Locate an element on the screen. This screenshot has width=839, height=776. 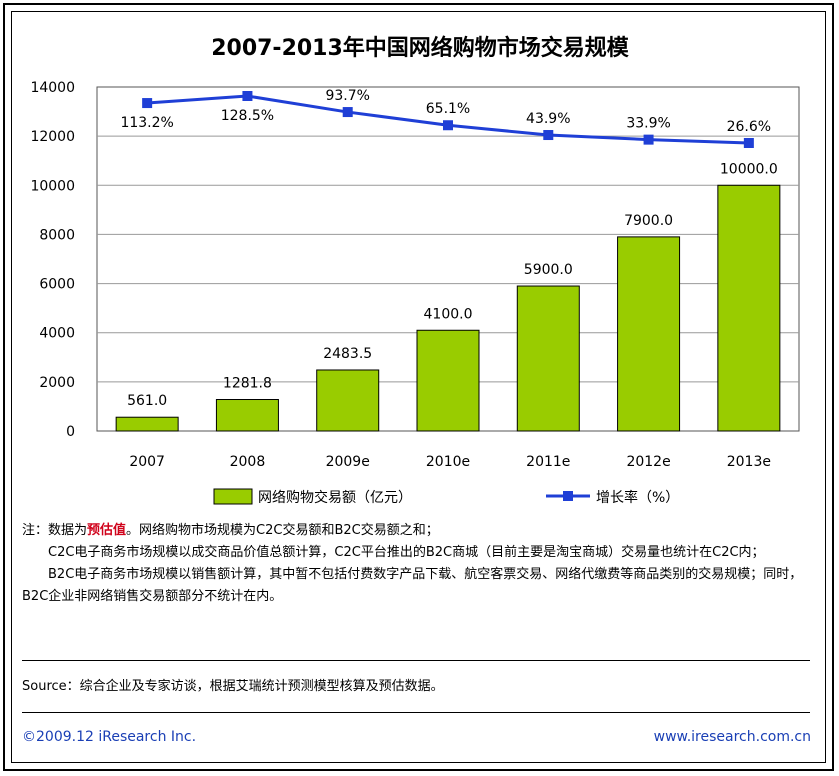
note-prefix: 注：数据为 is located at coordinates (55, 530).